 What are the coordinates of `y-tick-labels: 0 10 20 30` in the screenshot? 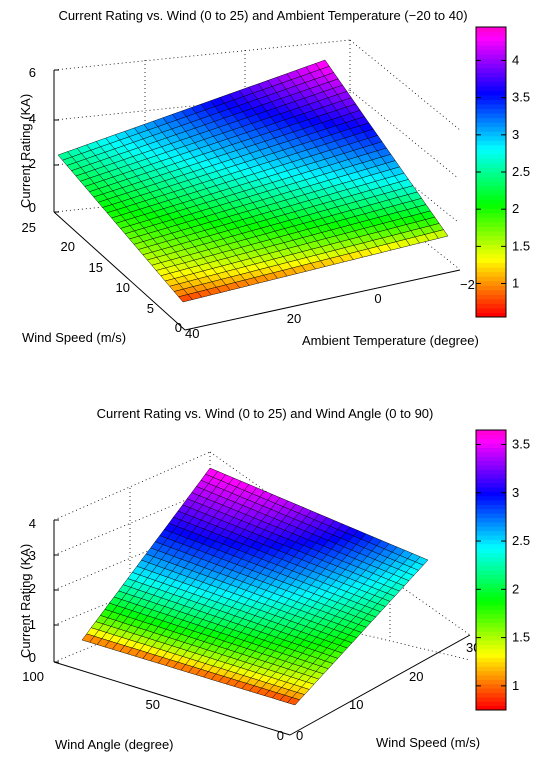 It's located at (388, 691).